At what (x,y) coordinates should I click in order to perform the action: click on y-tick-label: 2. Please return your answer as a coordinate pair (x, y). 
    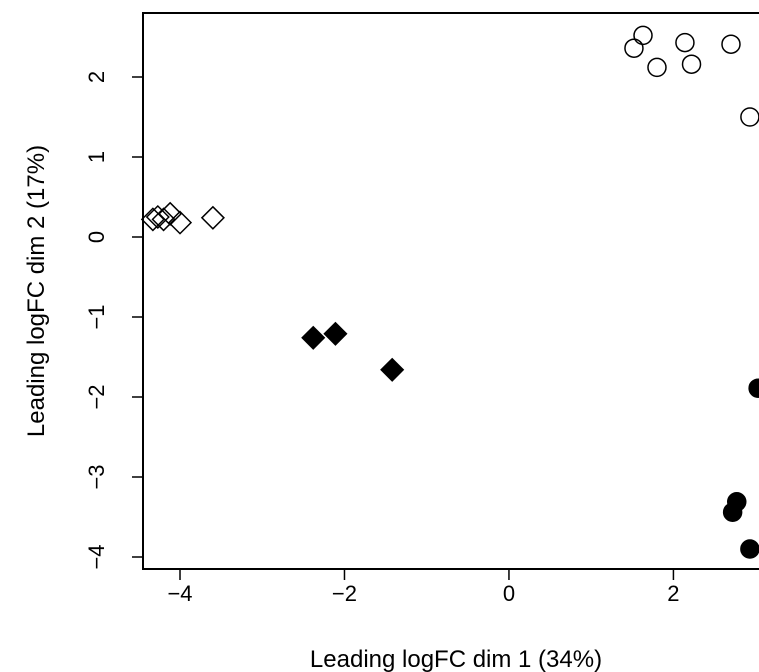
    Looking at the image, I should click on (96, 77).